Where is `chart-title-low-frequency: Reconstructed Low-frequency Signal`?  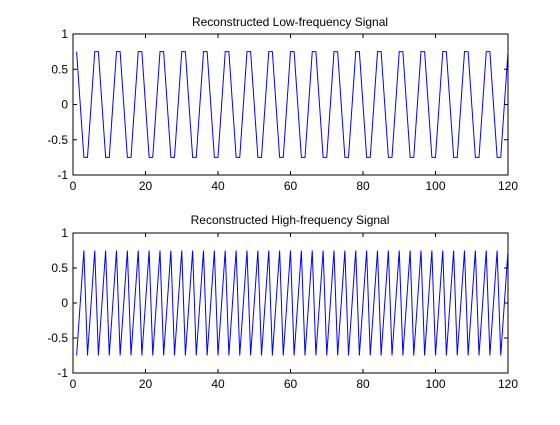
chart-title-low-frequency: Reconstructed Low-frequency Signal is located at coordinates (290, 22).